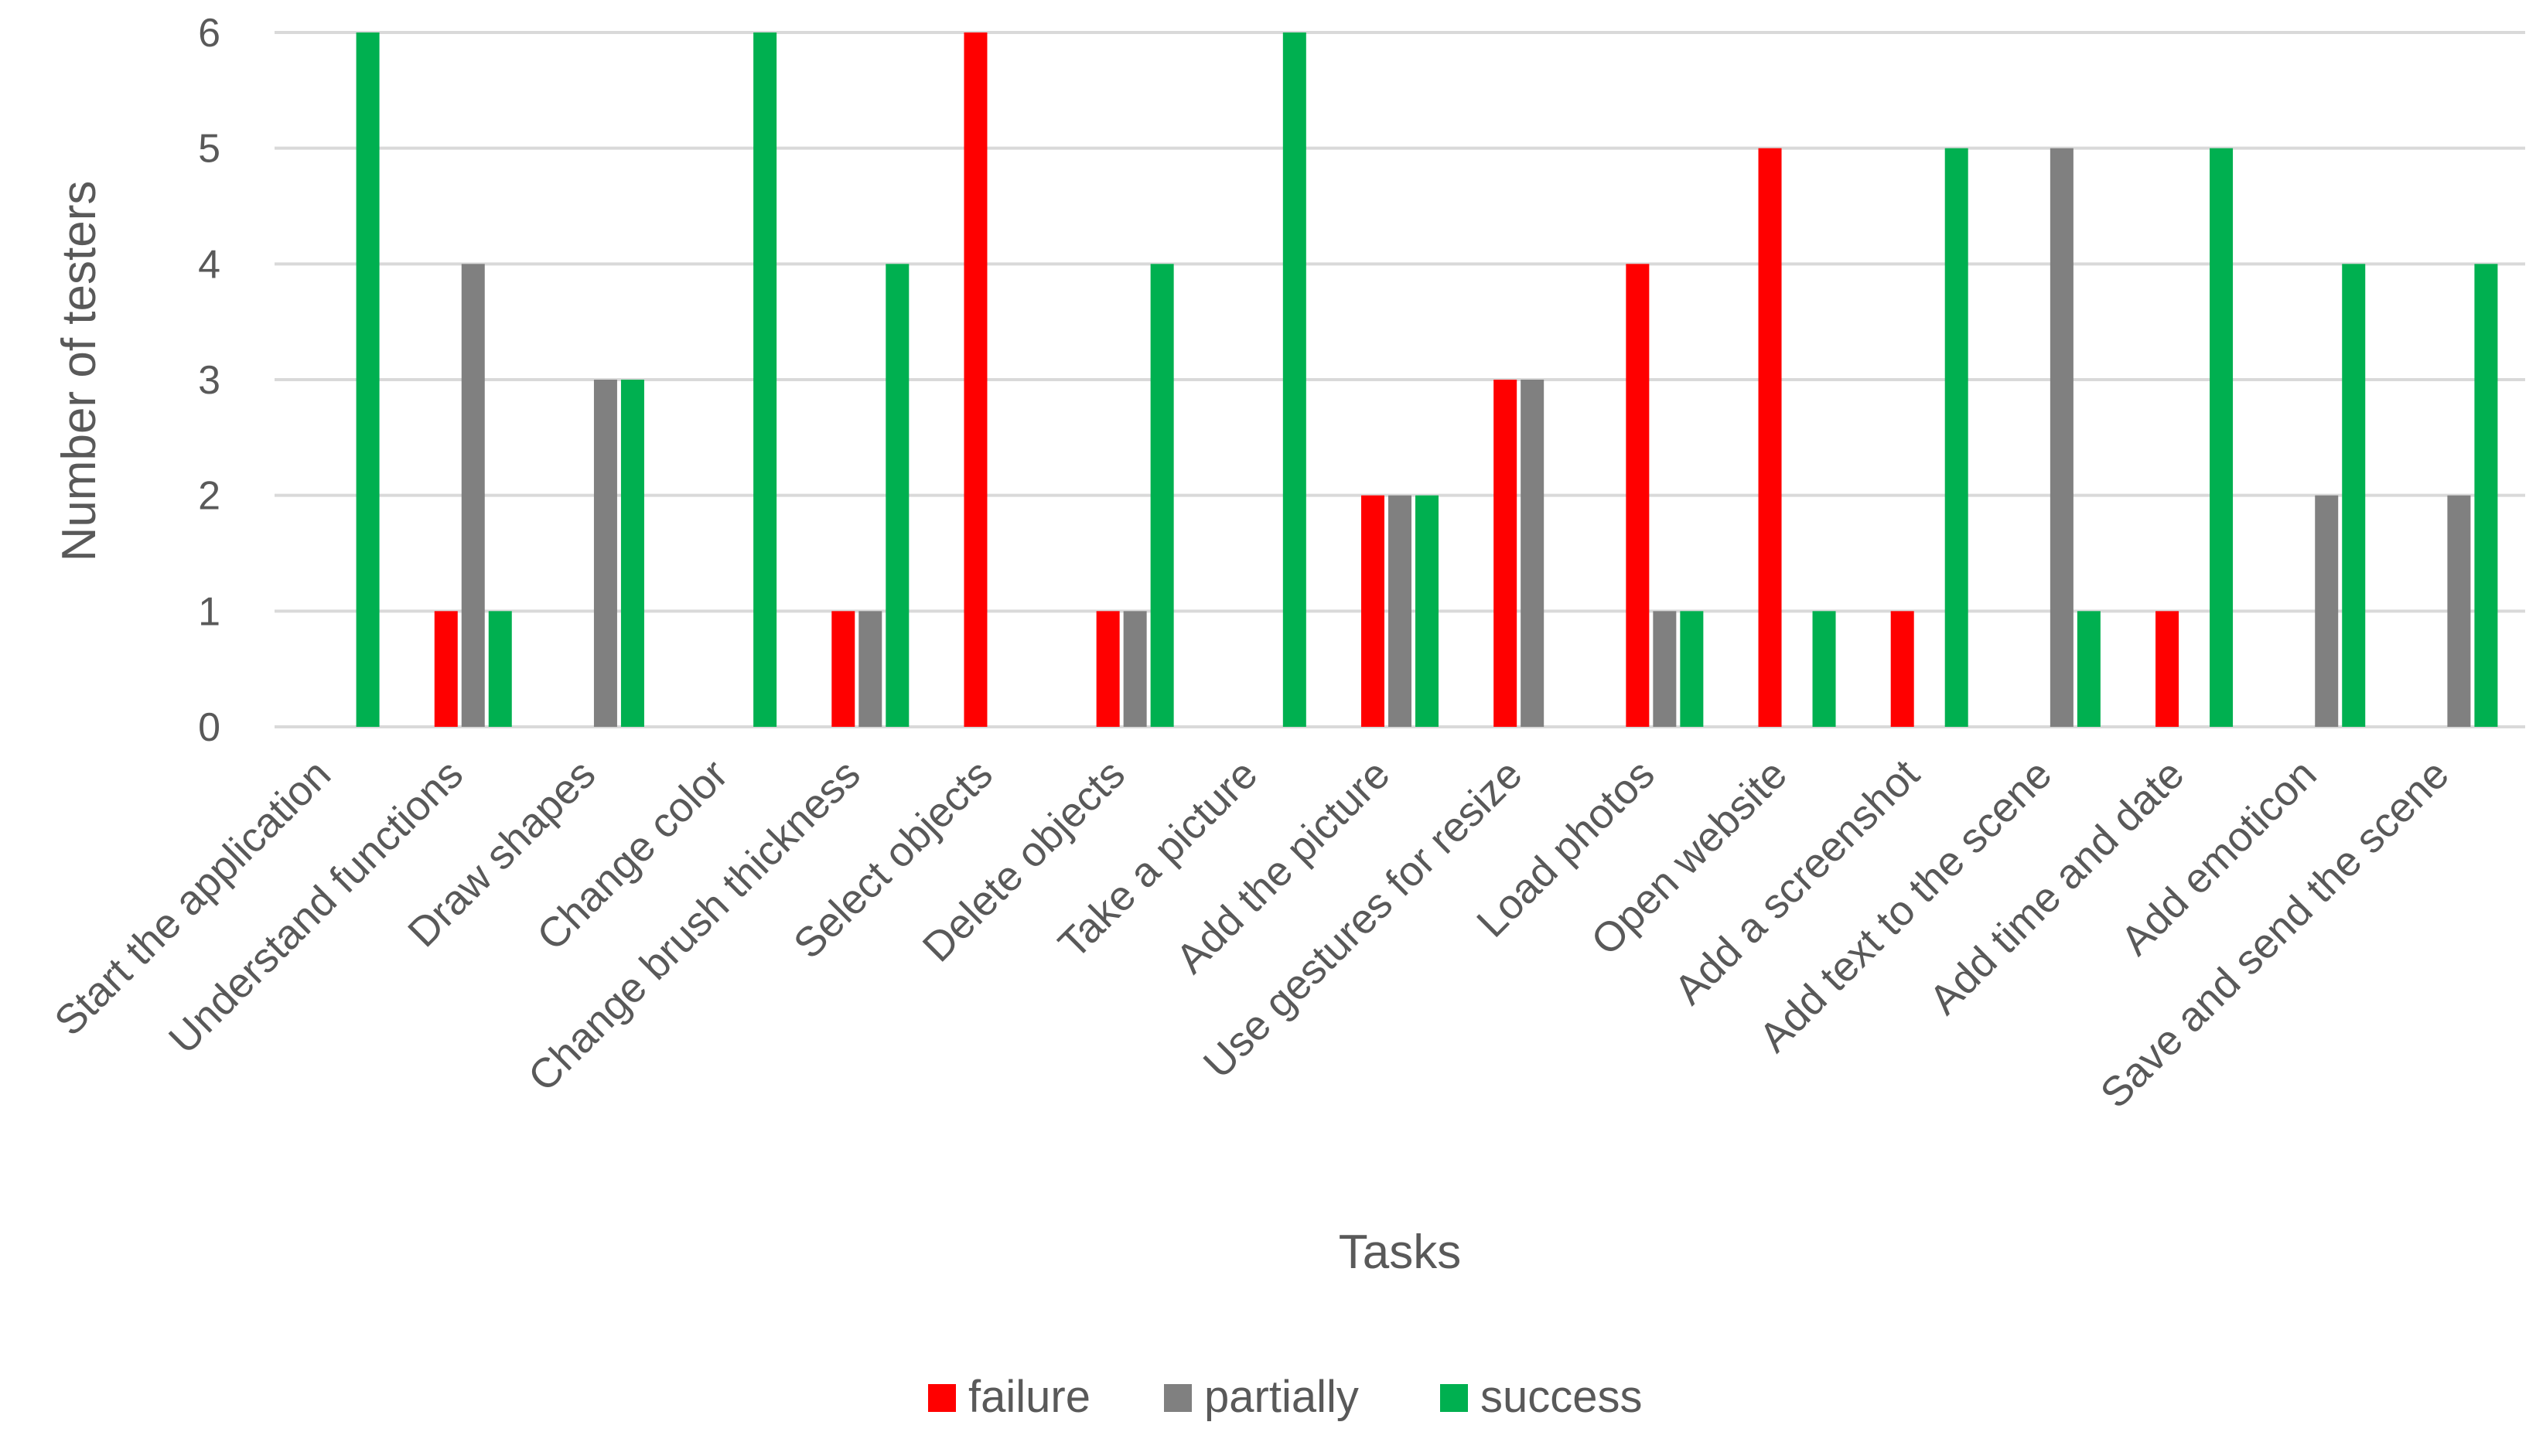 Image resolution: width=2536 pixels, height=1456 pixels. What do you see at coordinates (942, 1398) in the screenshot?
I see `legend-swatch-failure` at bounding box center [942, 1398].